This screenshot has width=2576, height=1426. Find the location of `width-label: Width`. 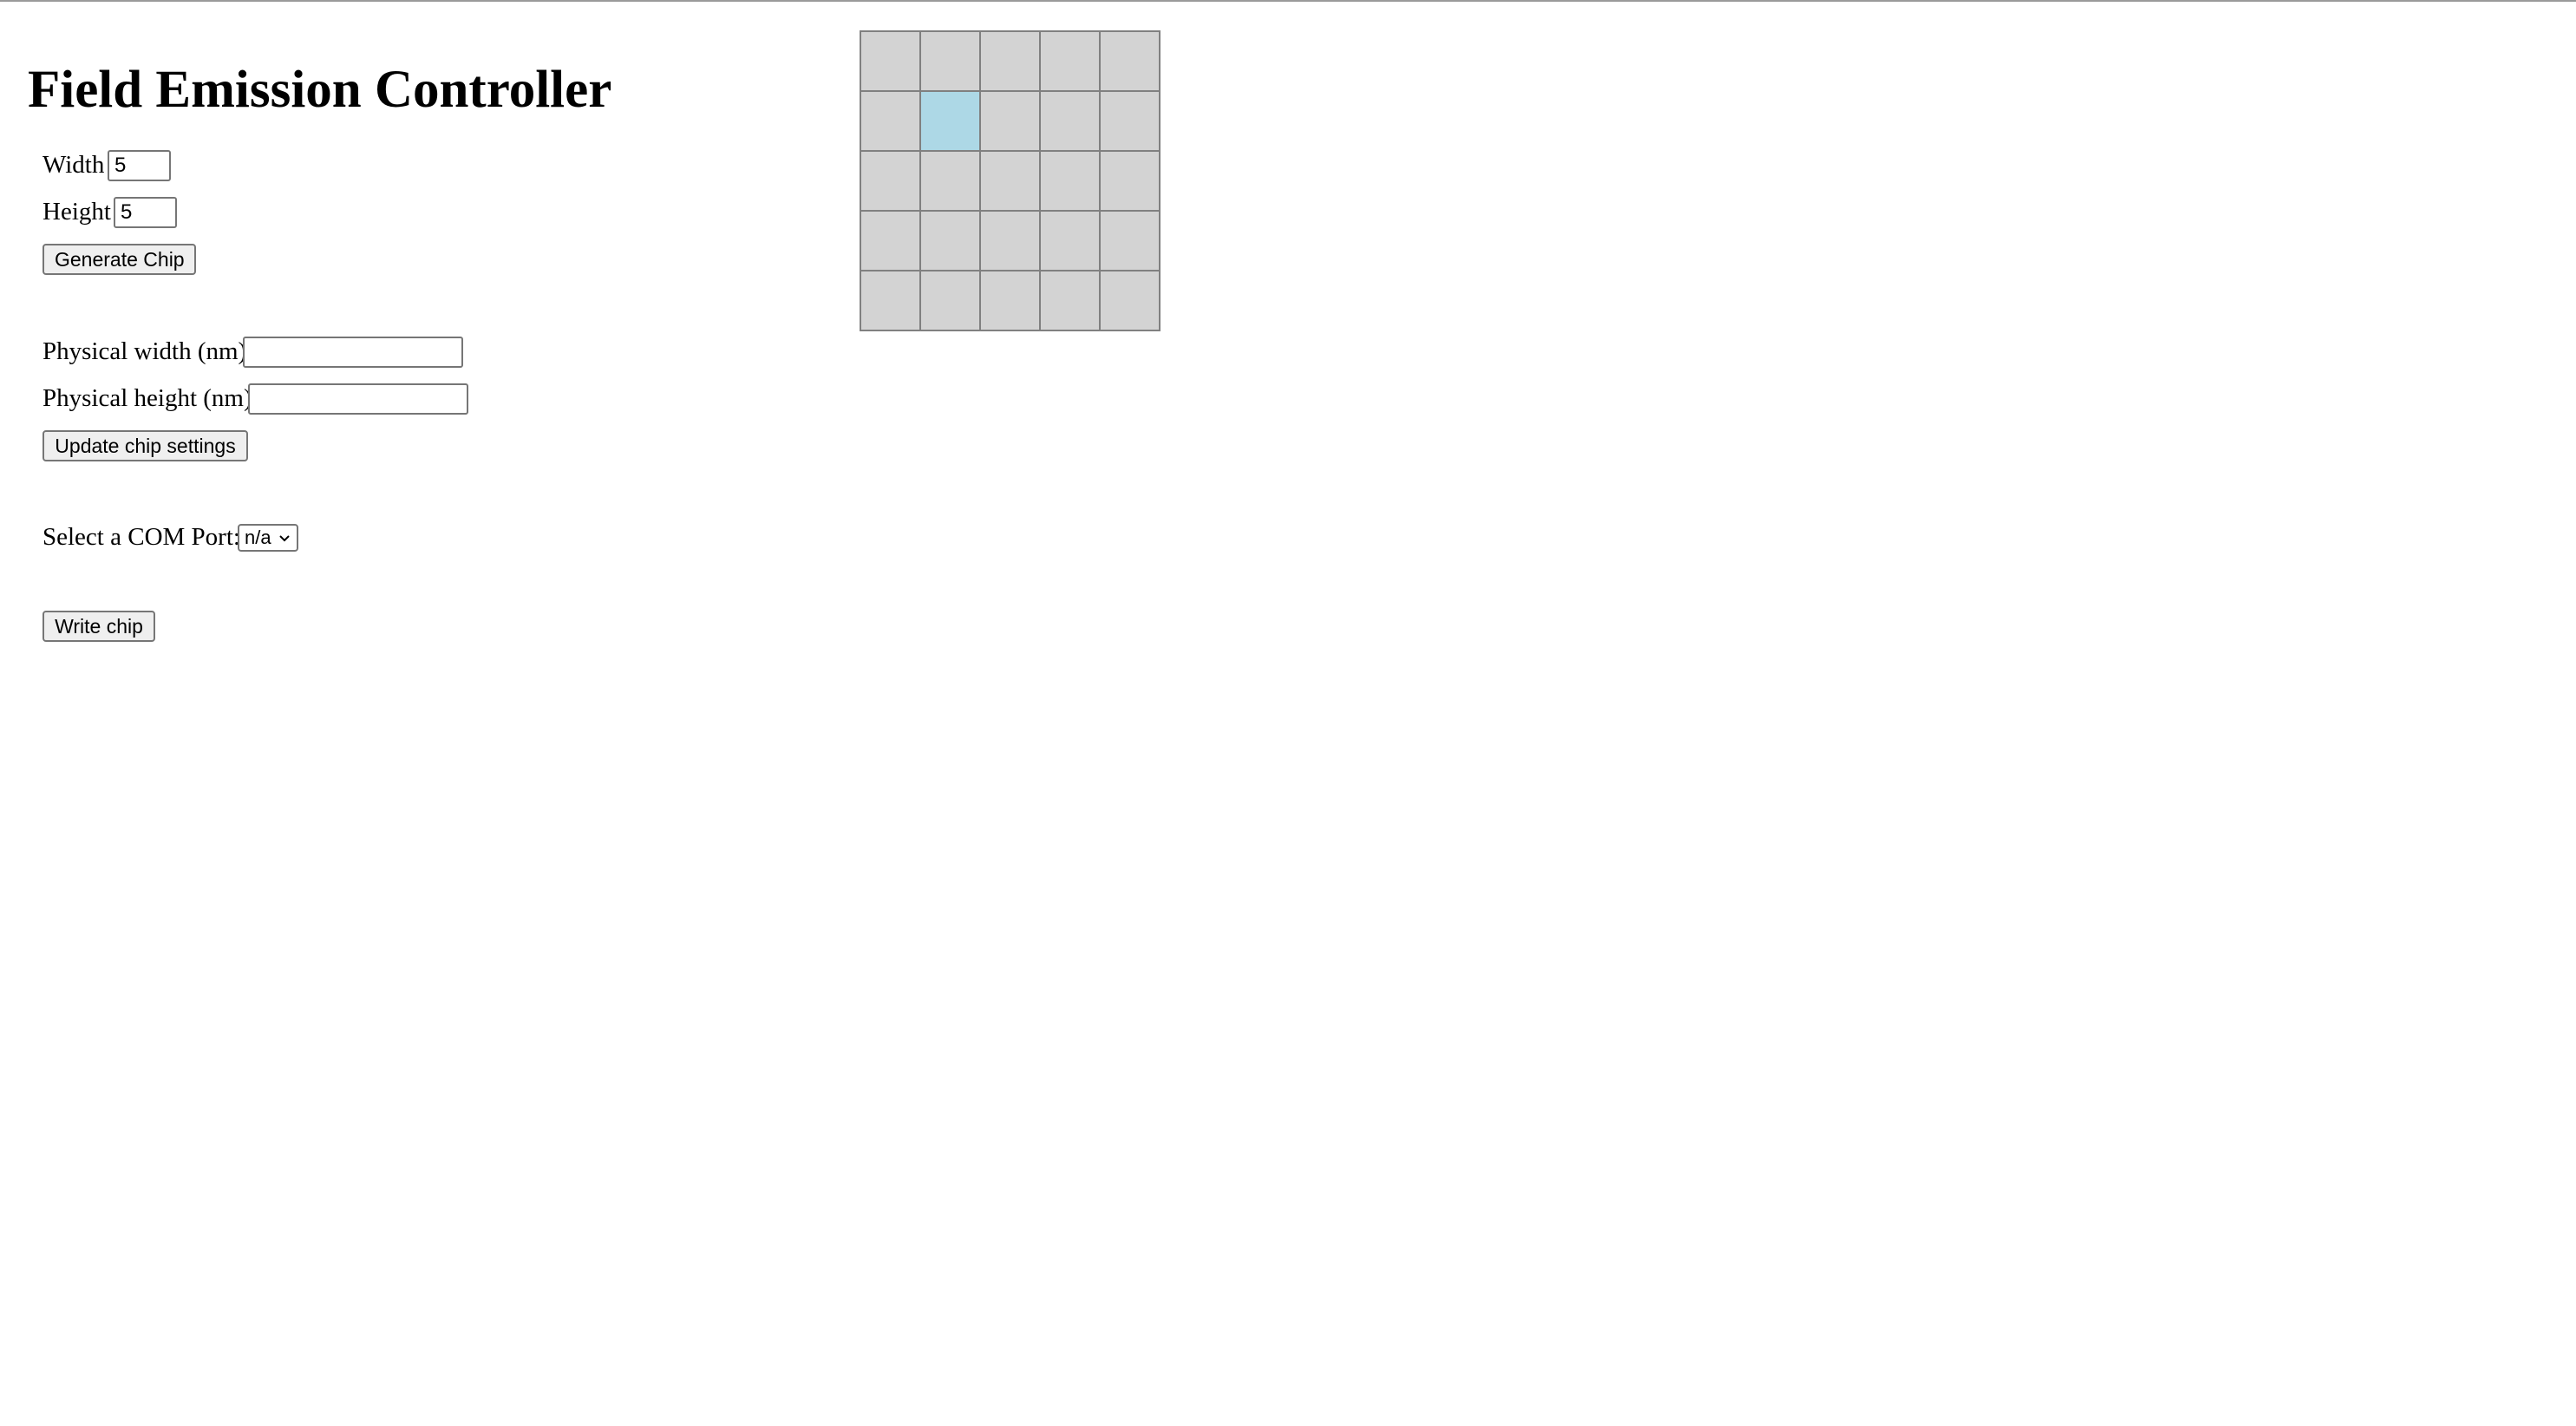

width-label: Width is located at coordinates (73, 165).